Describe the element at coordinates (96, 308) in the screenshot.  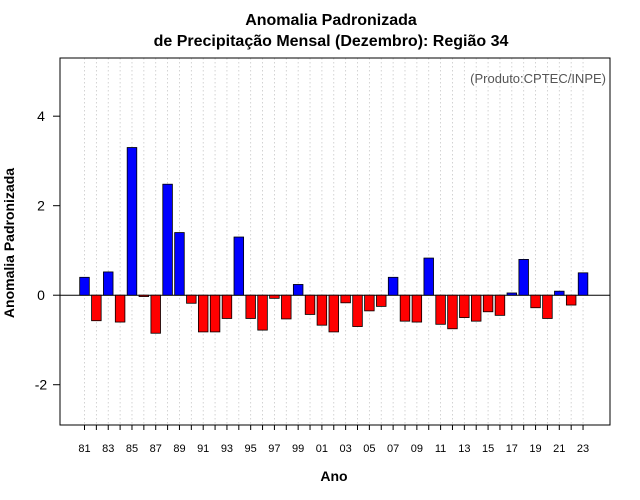
I see `bar-1982` at that location.